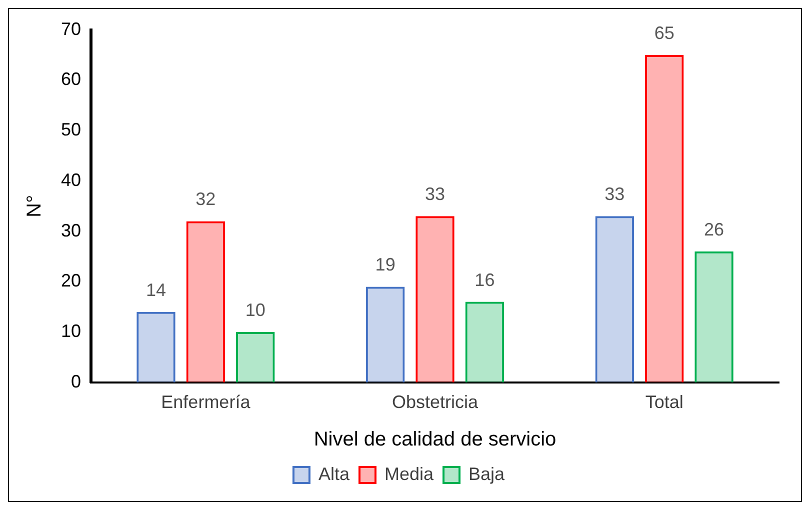 This screenshot has width=810, height=510. What do you see at coordinates (71, 180) in the screenshot?
I see `y-tick-label: 40` at bounding box center [71, 180].